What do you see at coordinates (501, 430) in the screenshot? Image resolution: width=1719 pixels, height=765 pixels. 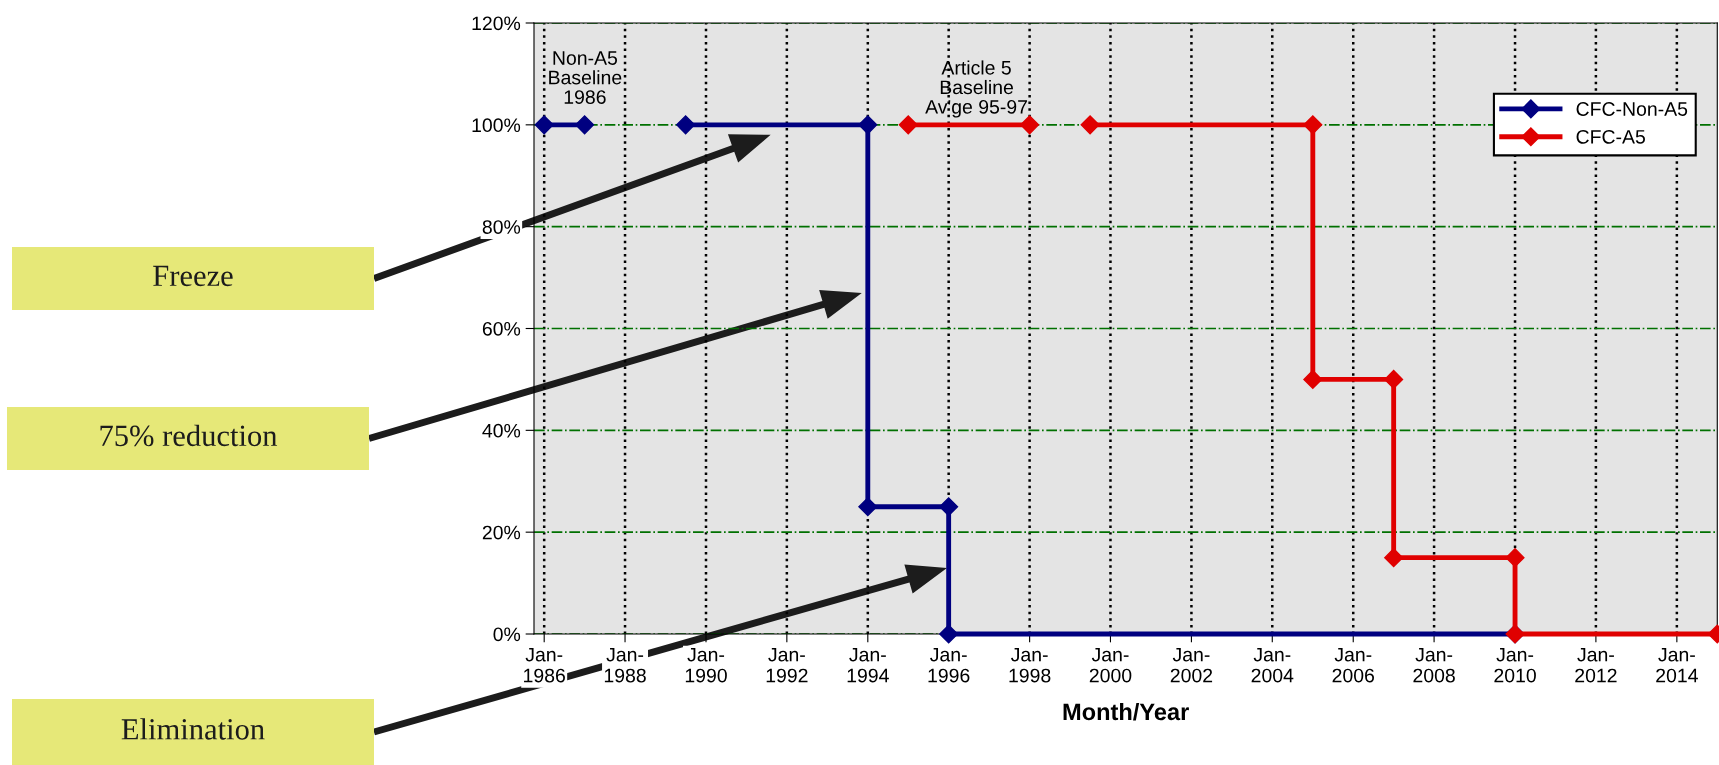 I see `y-tick-label: 40%` at bounding box center [501, 430].